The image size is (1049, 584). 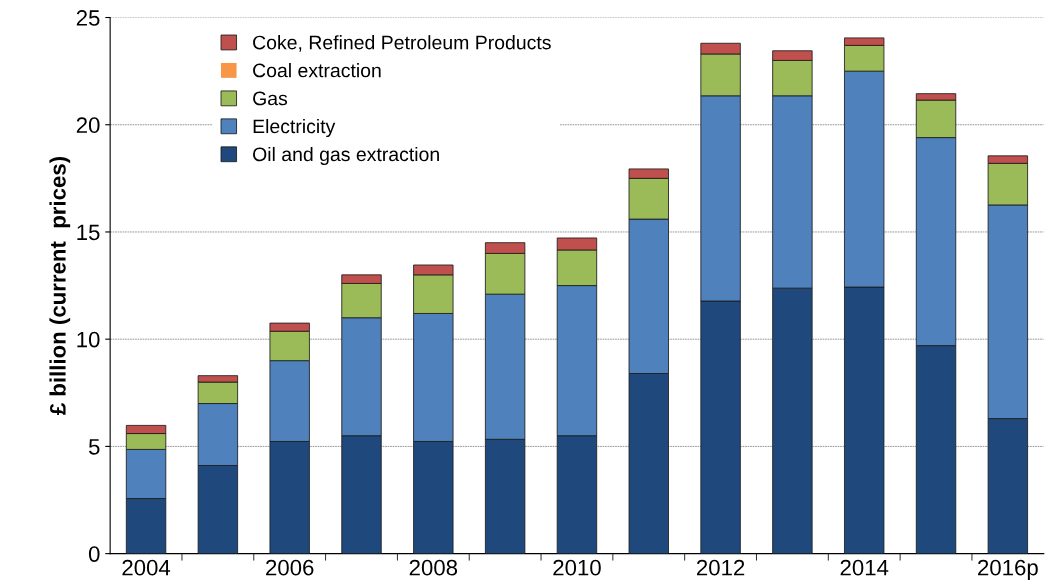 I want to click on y-tick-label: 10, so click(x=88, y=339).